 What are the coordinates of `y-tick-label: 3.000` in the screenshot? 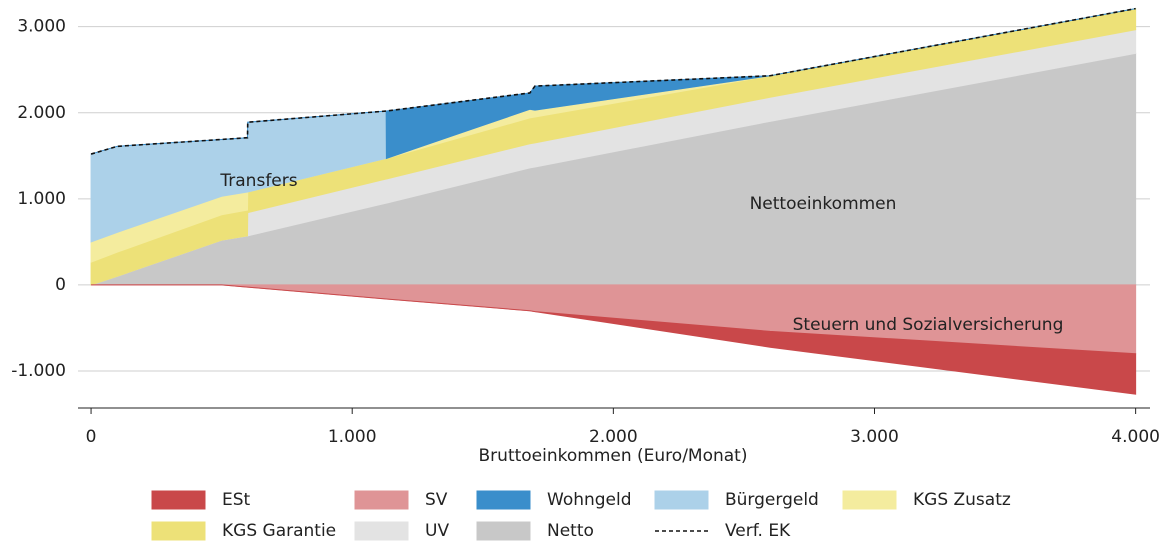 It's located at (41, 27).